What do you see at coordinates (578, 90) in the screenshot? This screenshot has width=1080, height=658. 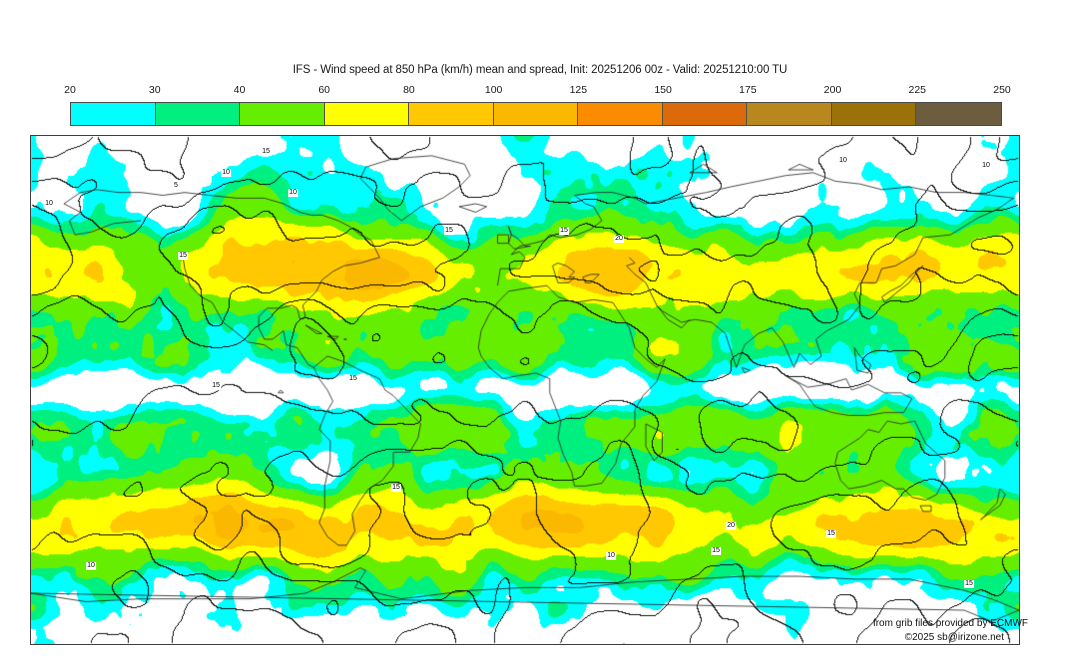 I see `colorbar-tick-label: 125` at bounding box center [578, 90].